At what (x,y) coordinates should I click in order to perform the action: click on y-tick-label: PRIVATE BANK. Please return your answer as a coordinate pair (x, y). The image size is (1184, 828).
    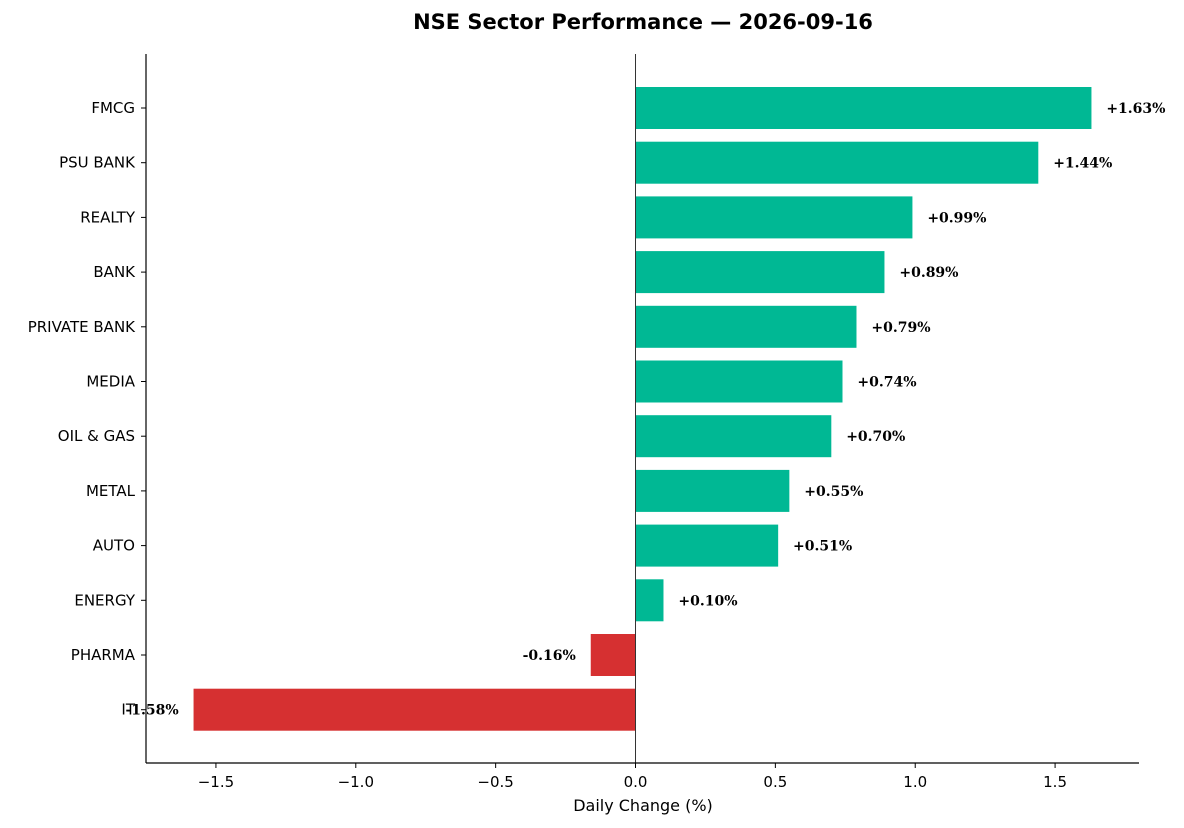
    Looking at the image, I should click on (82, 327).